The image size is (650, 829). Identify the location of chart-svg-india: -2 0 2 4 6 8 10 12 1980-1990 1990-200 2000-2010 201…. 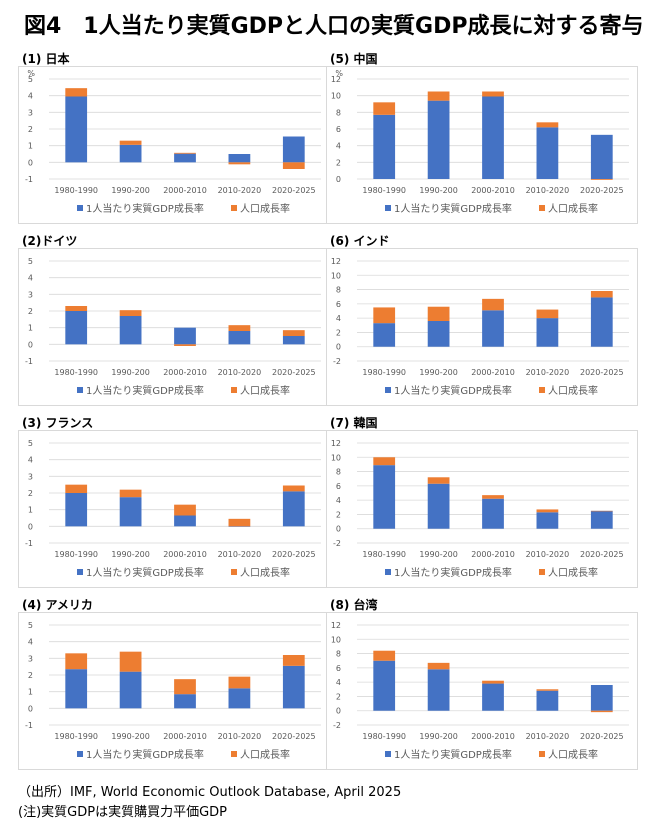
(480, 327).